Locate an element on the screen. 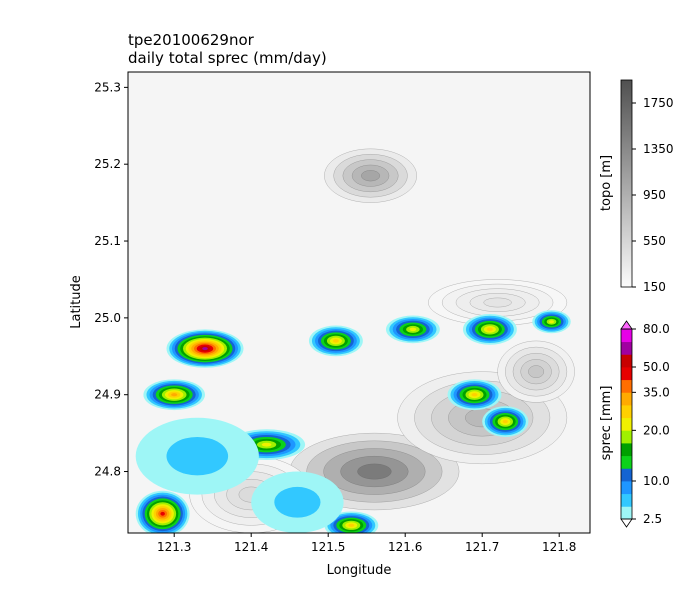  sprec-colorbar-extend-max is located at coordinates (626, 325).